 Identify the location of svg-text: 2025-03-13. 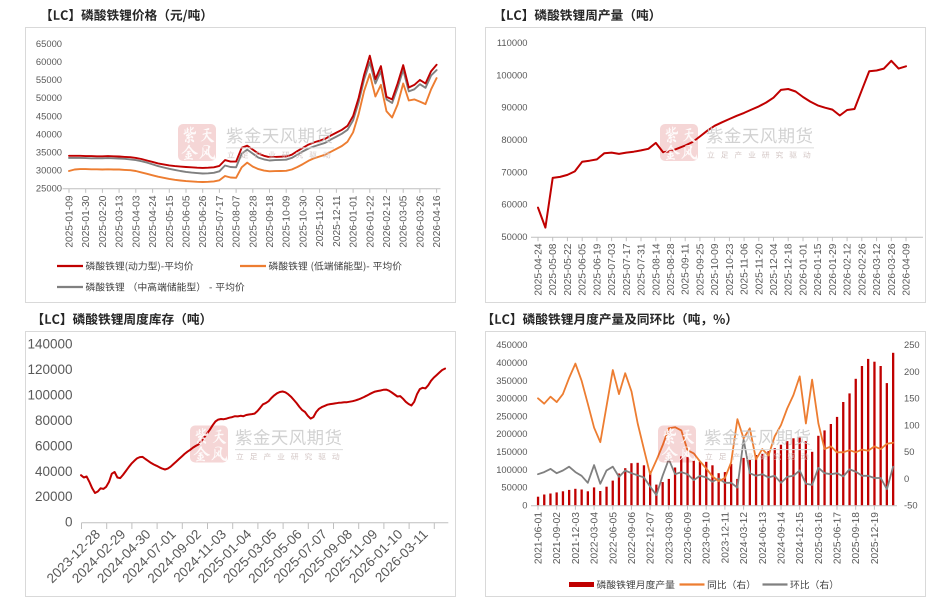
(120, 221).